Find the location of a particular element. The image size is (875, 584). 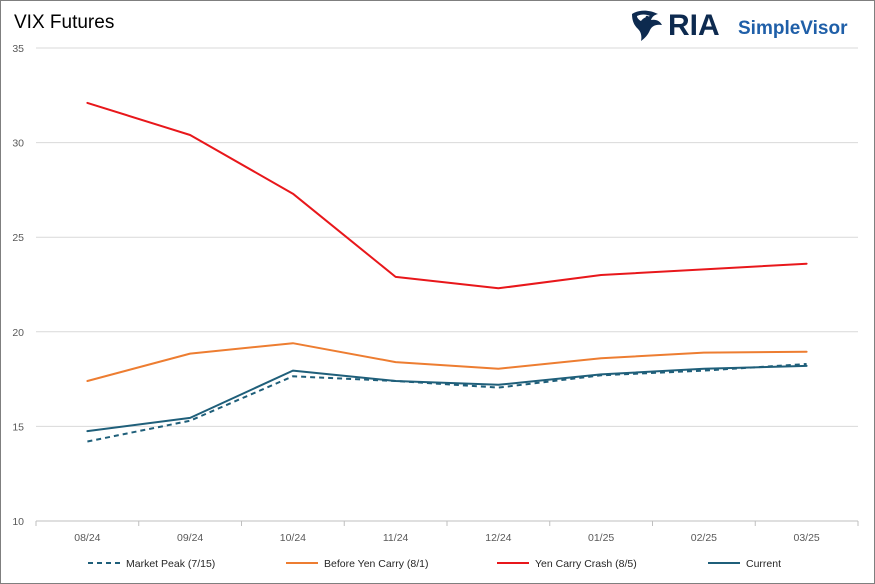

y-tick-label: 35 is located at coordinates (18, 49).